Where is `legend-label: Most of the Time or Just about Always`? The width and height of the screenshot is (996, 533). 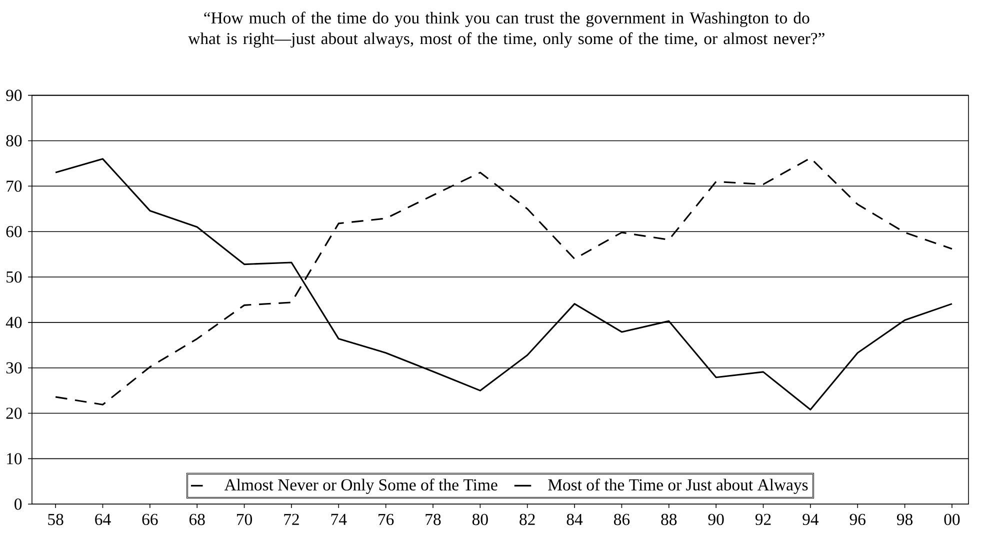
legend-label: Most of the Time or Just about Always is located at coordinates (678, 486).